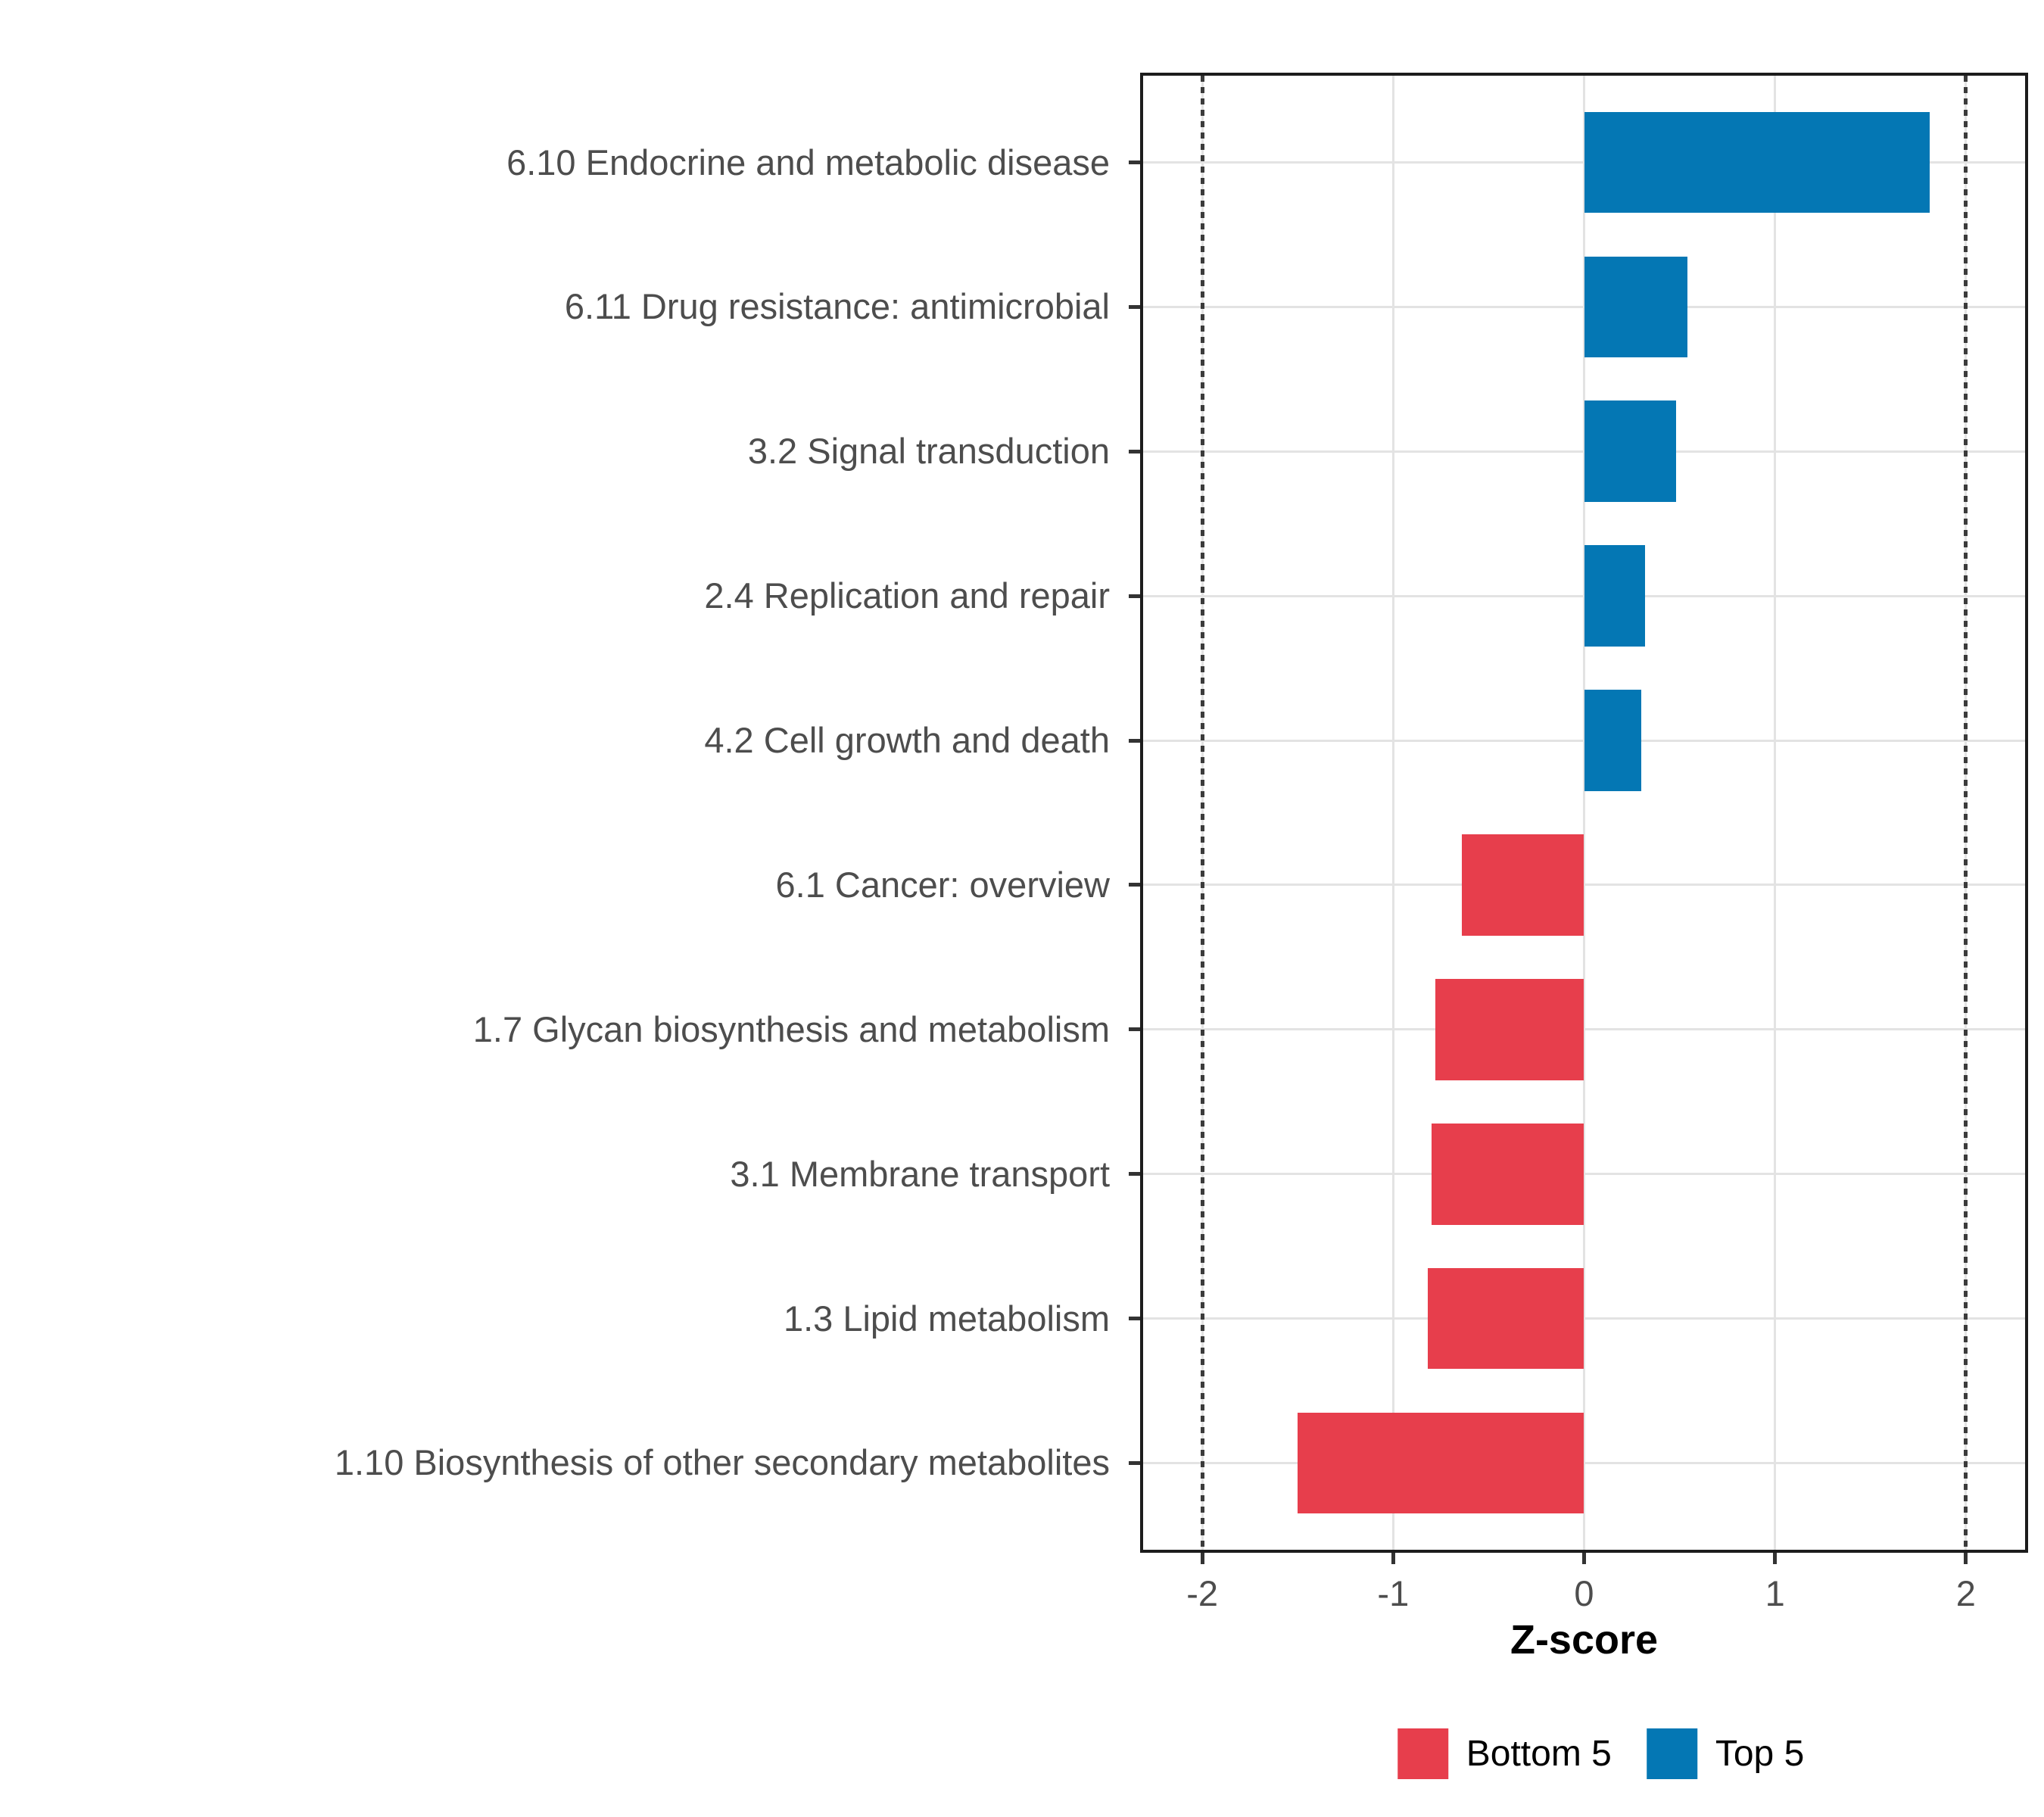 The height and width of the screenshot is (1817, 2044). I want to click on x-tick-label: -2, so click(1202, 1593).